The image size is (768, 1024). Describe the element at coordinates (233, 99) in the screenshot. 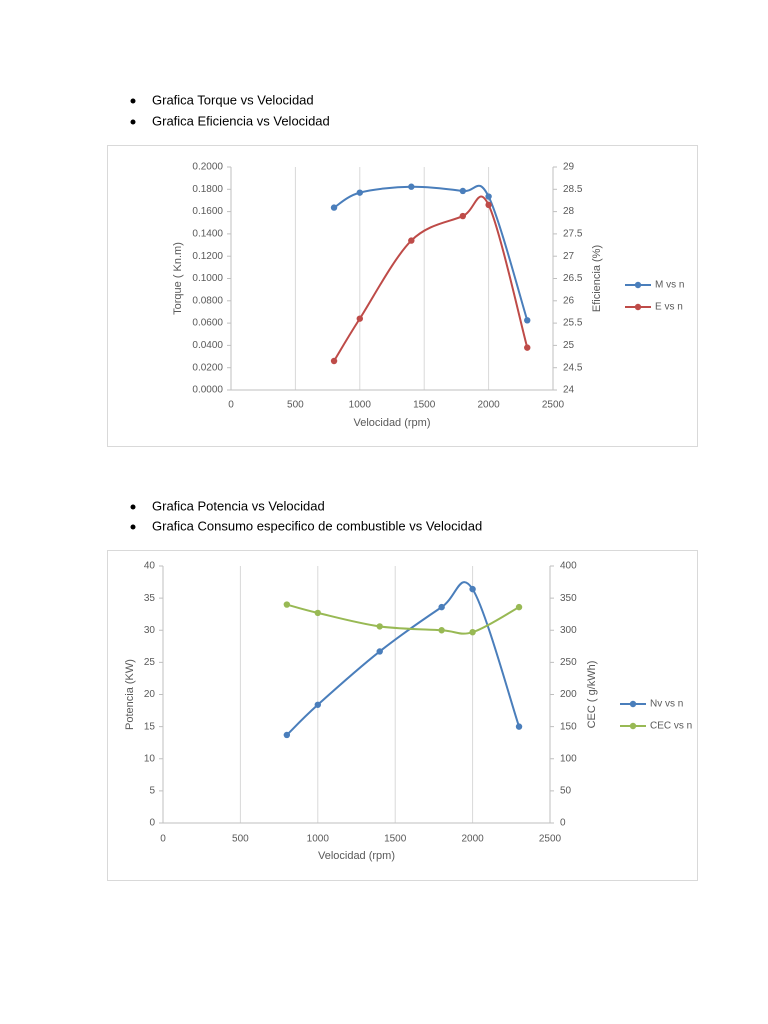

I see `bullet-text: Grafica Torque vs Velocidad` at that location.